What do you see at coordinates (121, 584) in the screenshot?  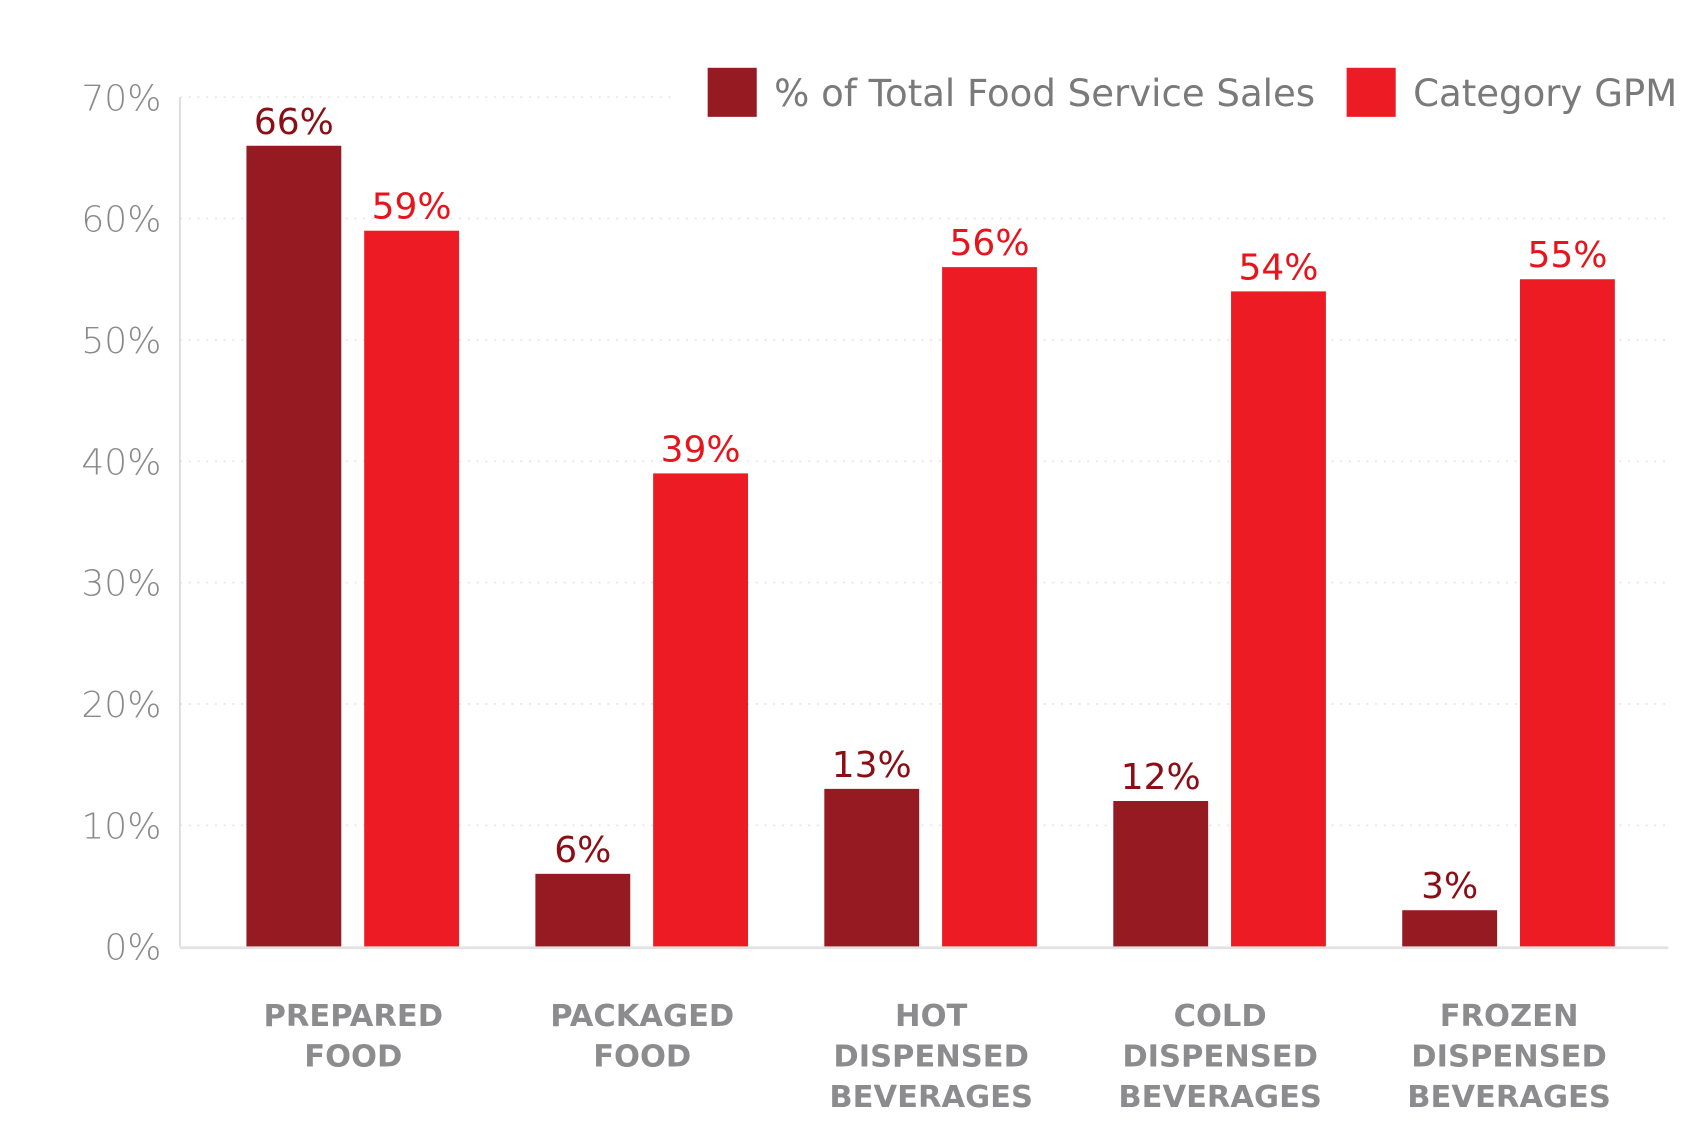 I see `y-tick-label: 30%` at bounding box center [121, 584].